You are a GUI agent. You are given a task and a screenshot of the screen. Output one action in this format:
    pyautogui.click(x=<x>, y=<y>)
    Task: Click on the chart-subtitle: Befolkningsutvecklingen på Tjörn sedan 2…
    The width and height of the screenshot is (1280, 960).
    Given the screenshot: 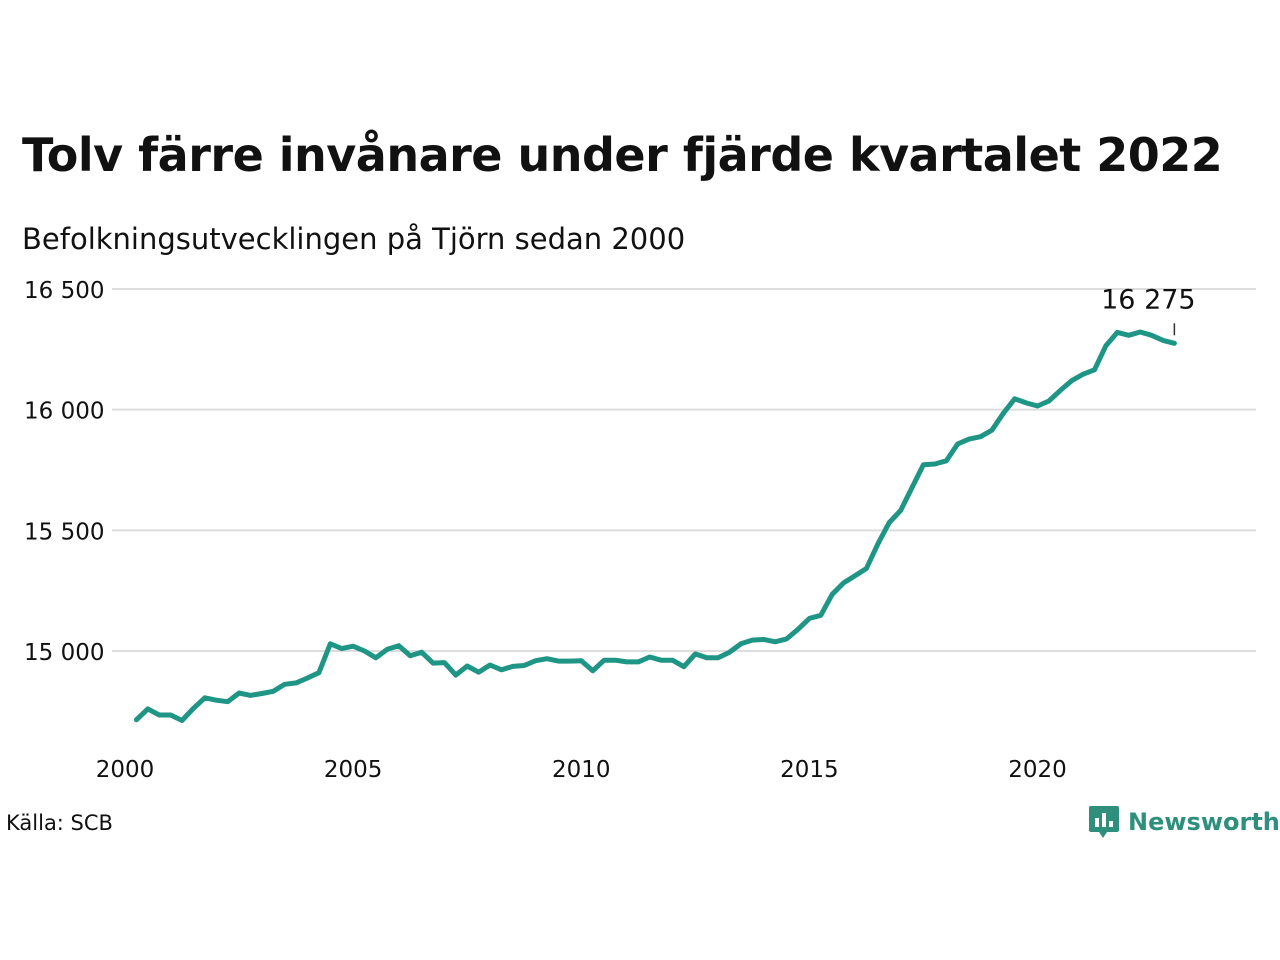 What is the action you would take?
    pyautogui.click(x=354, y=239)
    